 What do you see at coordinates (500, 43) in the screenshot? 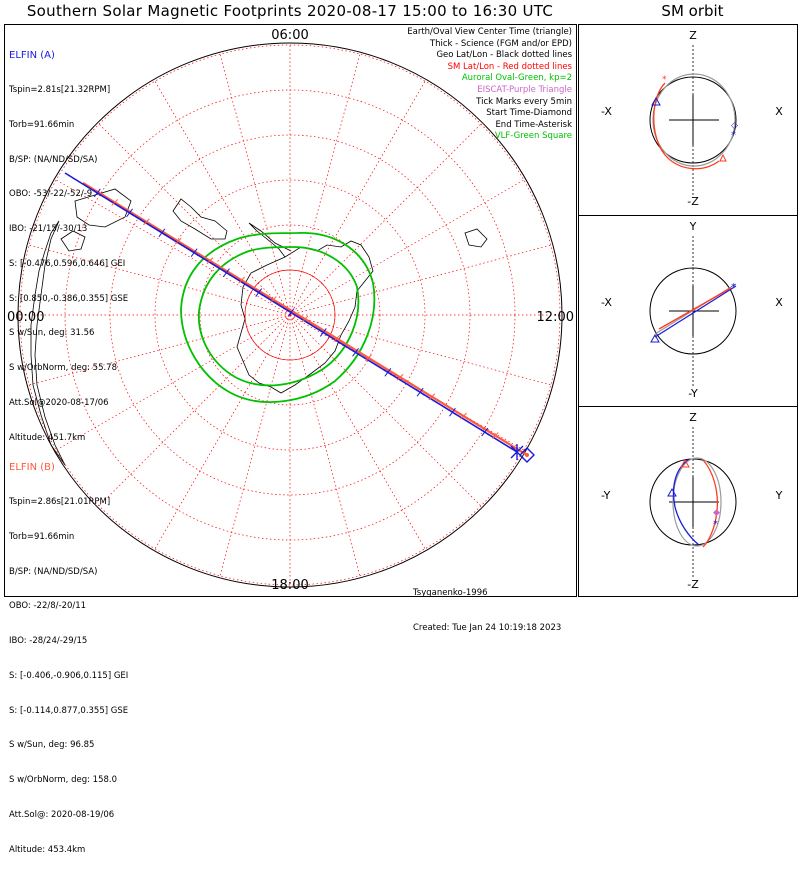
I see `legend-item: Thick - Science (FGM and/or EPD)` at bounding box center [500, 43].